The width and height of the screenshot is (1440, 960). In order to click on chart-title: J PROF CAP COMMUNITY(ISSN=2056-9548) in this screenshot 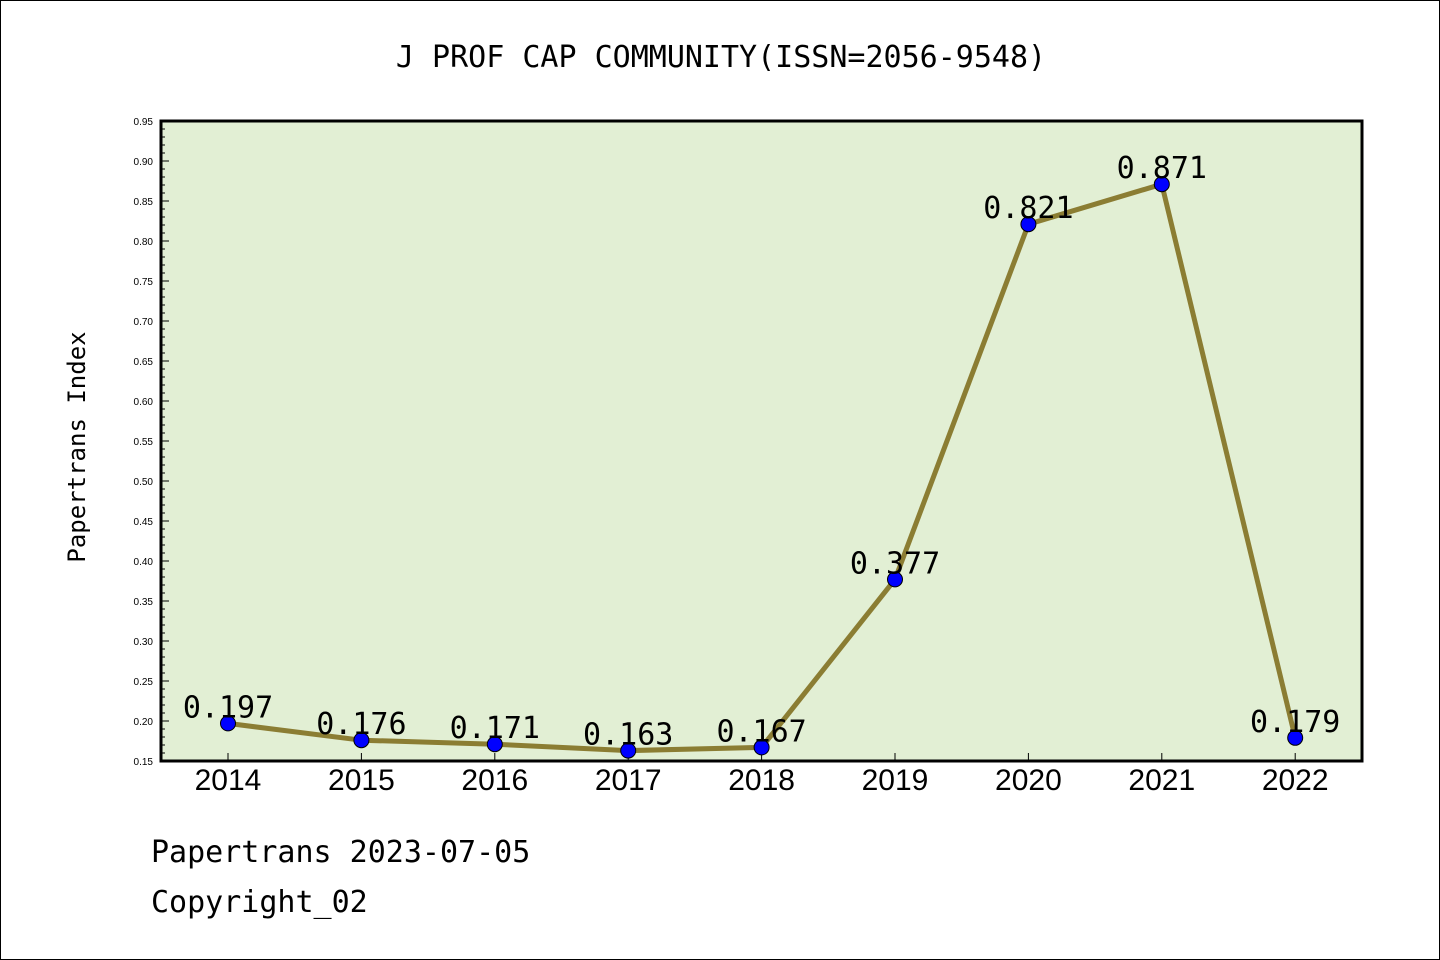, I will do `click(721, 57)`.